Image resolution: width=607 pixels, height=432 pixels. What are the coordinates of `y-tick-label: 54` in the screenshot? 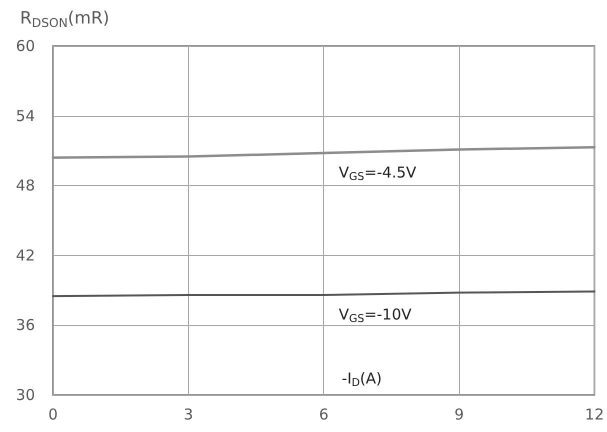 It's located at (25, 115).